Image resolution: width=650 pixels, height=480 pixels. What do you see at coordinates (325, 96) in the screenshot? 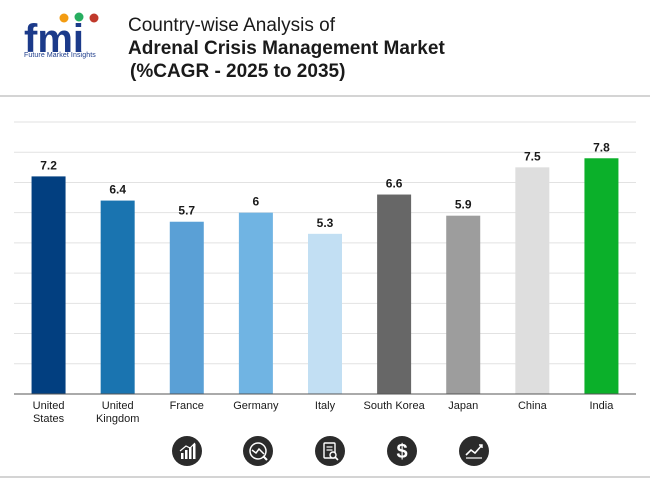
I see `header-divider` at bounding box center [325, 96].